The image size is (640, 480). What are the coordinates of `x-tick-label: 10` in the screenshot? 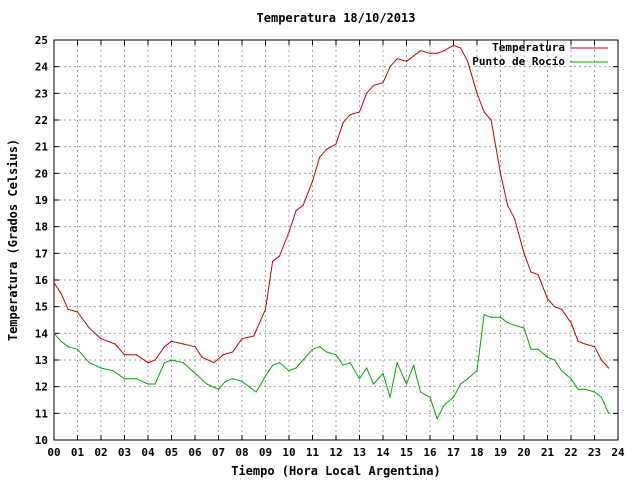 It's located at (288, 452).